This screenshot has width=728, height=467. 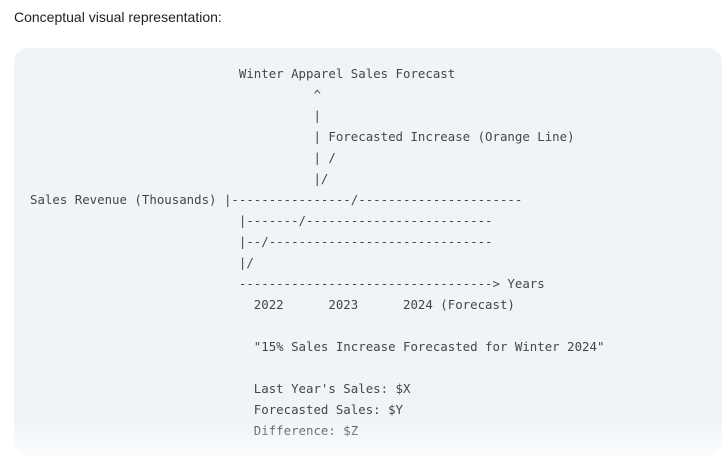 I want to click on code-line-title: Winter Apparel Sales Forecast, so click(x=243, y=73).